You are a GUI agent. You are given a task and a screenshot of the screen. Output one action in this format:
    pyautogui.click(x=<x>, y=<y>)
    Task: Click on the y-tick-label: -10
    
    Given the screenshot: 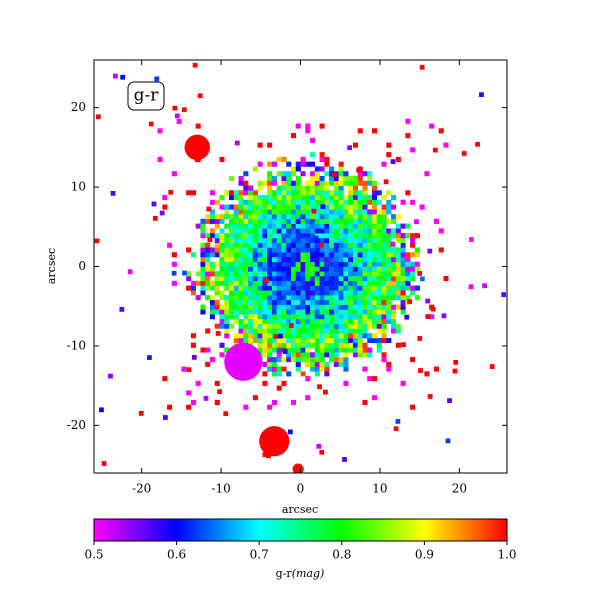 What is the action you would take?
    pyautogui.click(x=76, y=345)
    